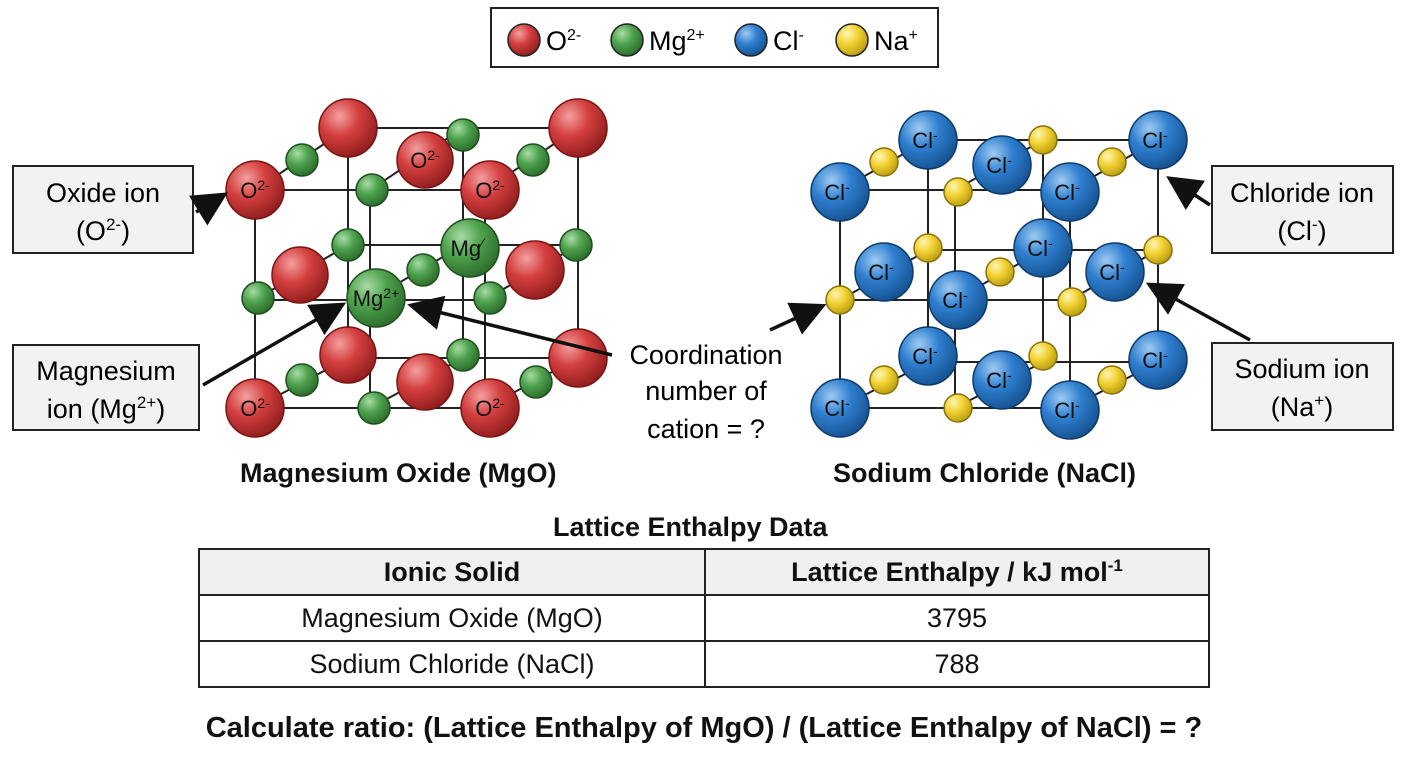 This screenshot has width=1408, height=768. What do you see at coordinates (852, 40) in the screenshot?
I see `sodium-ion-icon` at bounding box center [852, 40].